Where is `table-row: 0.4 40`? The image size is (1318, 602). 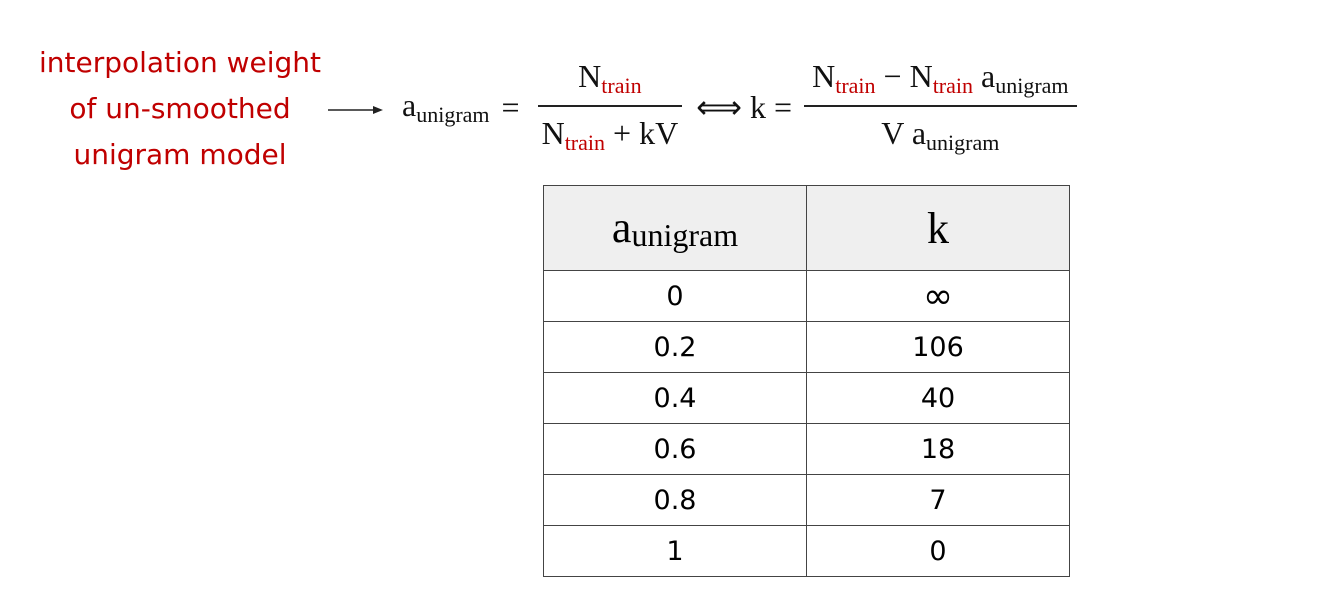 table-row: 0.4 40 is located at coordinates (806, 398).